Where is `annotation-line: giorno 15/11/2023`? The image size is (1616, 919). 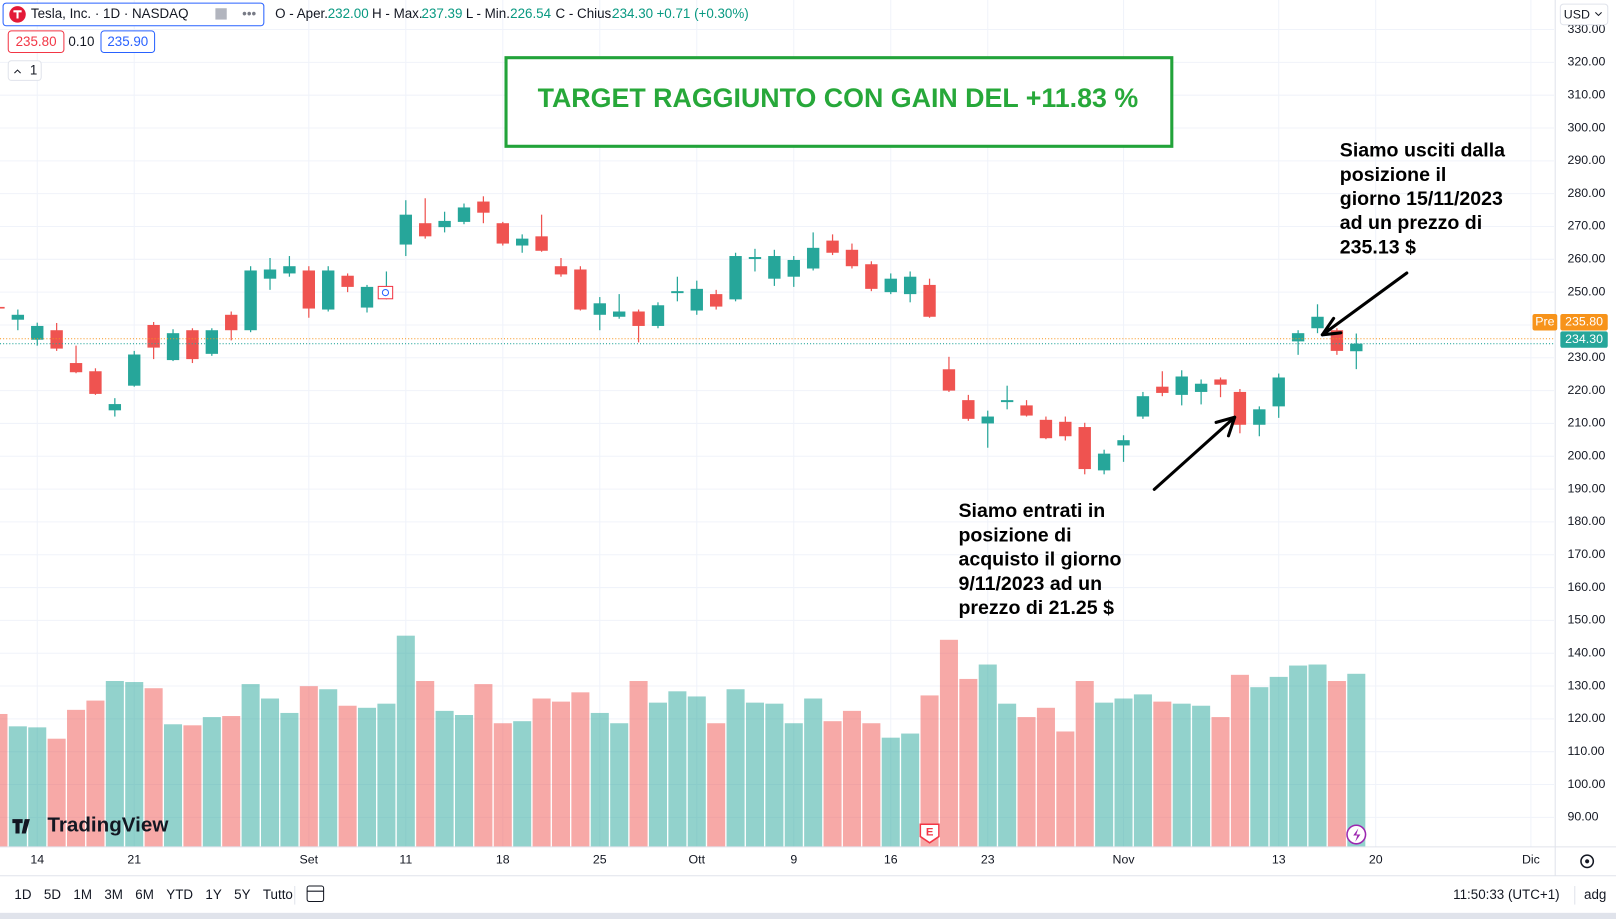 annotation-line: giorno 15/11/2023 is located at coordinates (1421, 199).